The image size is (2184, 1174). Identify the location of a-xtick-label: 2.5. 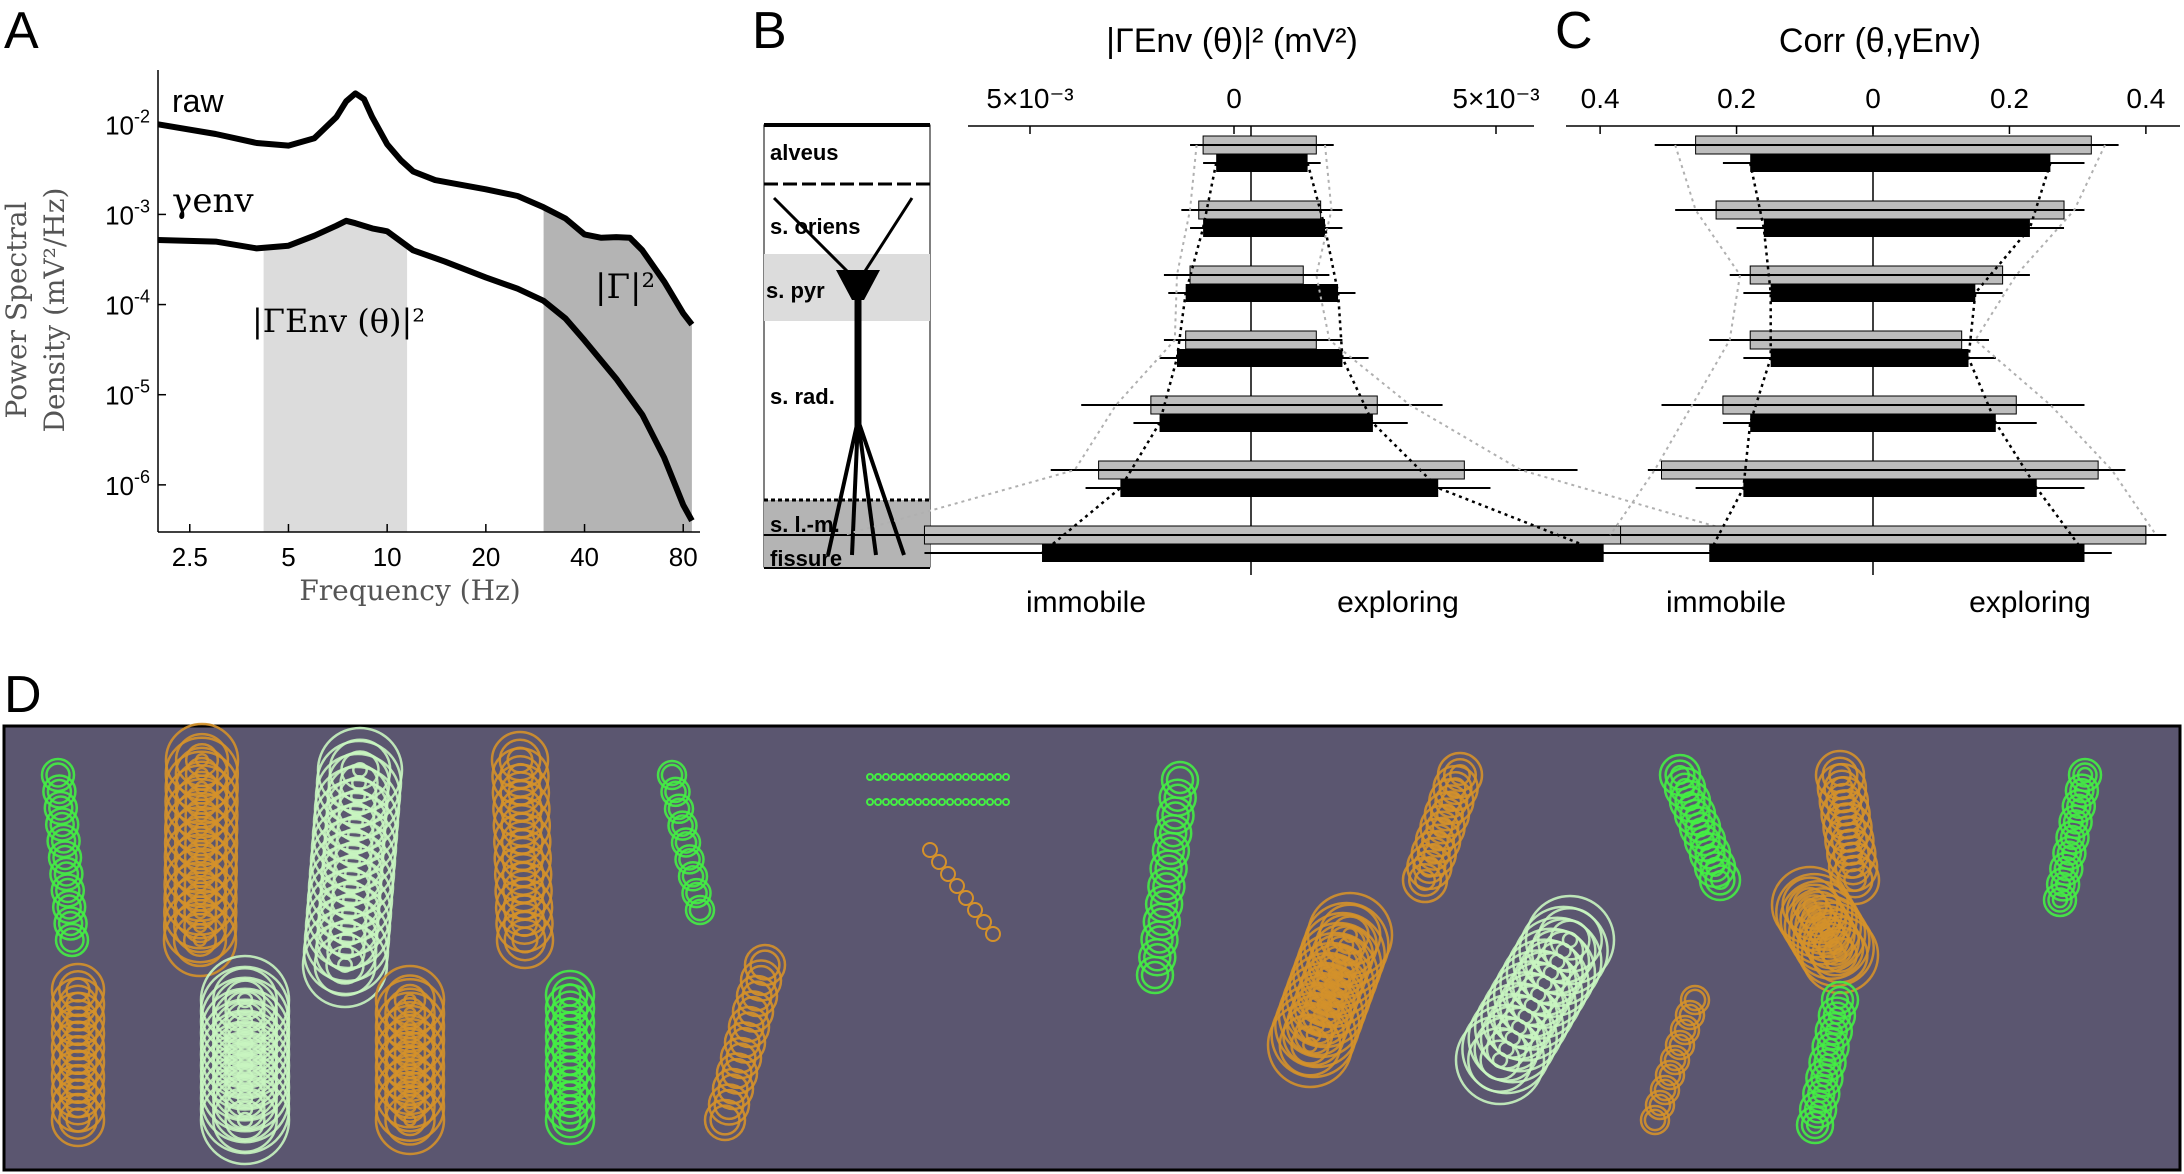
(190, 557).